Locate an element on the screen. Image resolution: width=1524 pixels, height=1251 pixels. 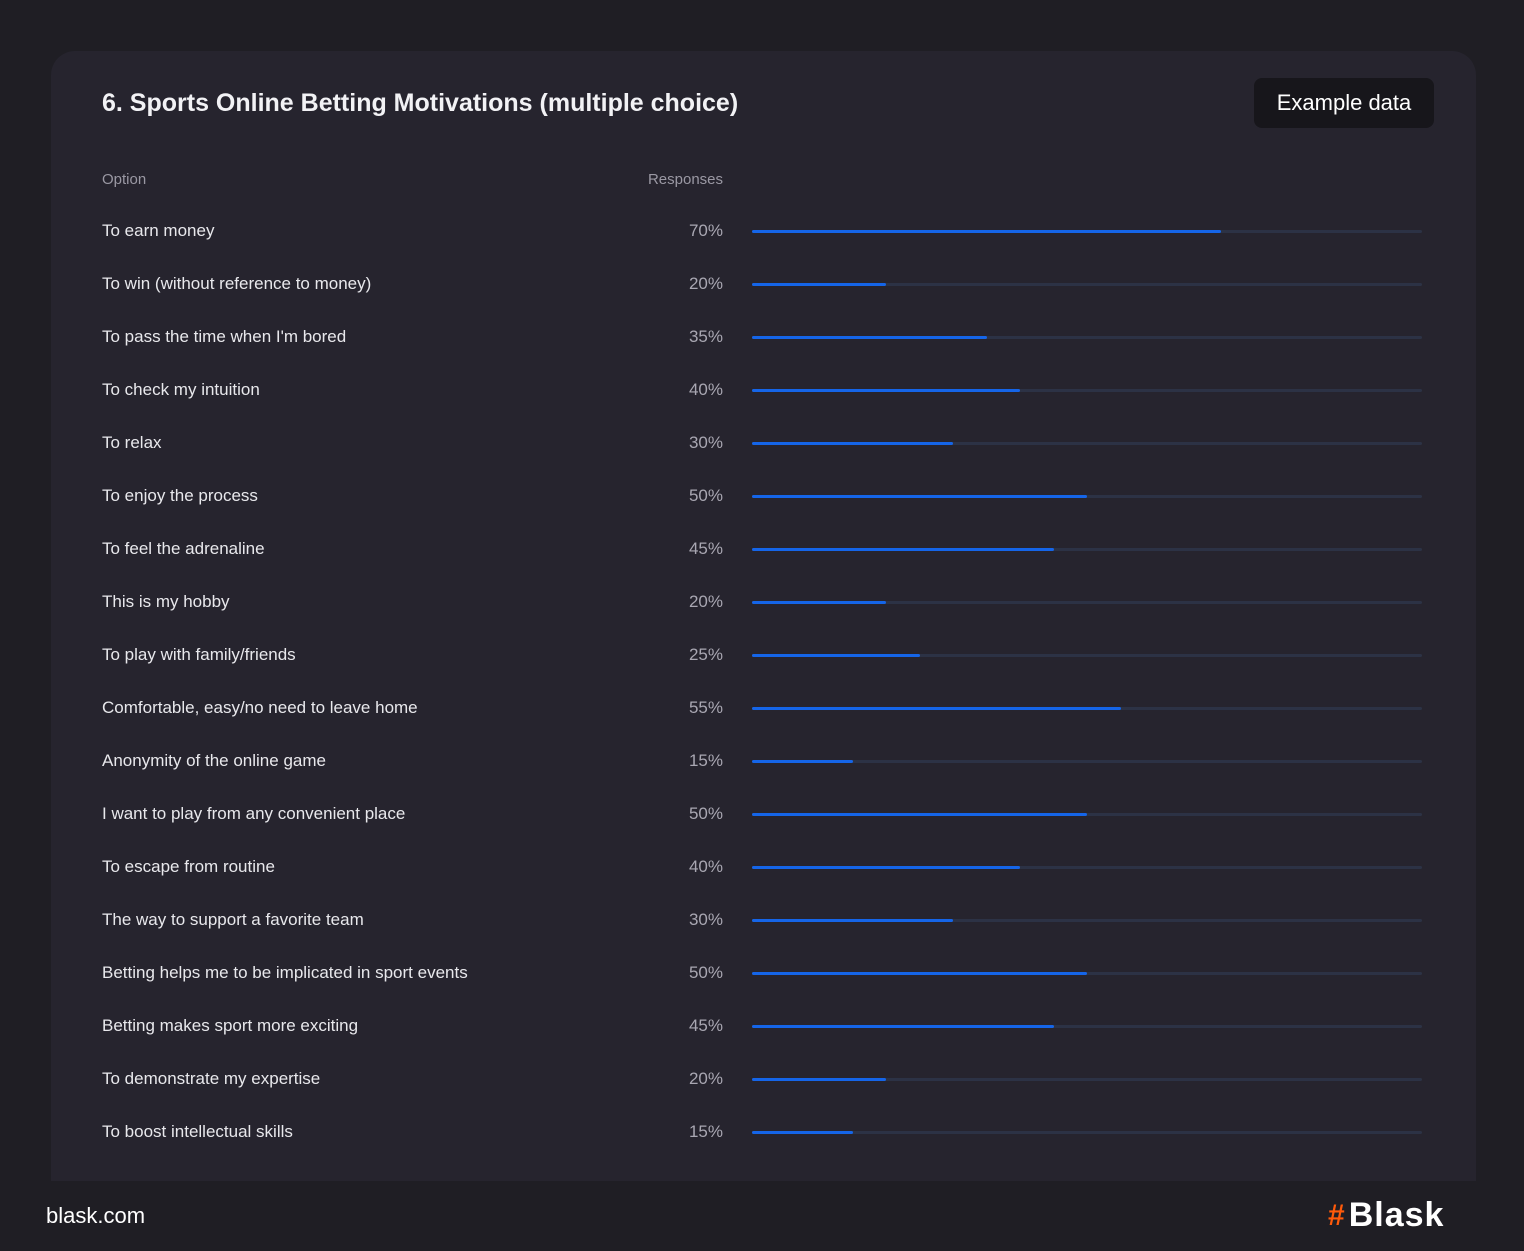
category-label: To earn money is located at coordinates (158, 230).